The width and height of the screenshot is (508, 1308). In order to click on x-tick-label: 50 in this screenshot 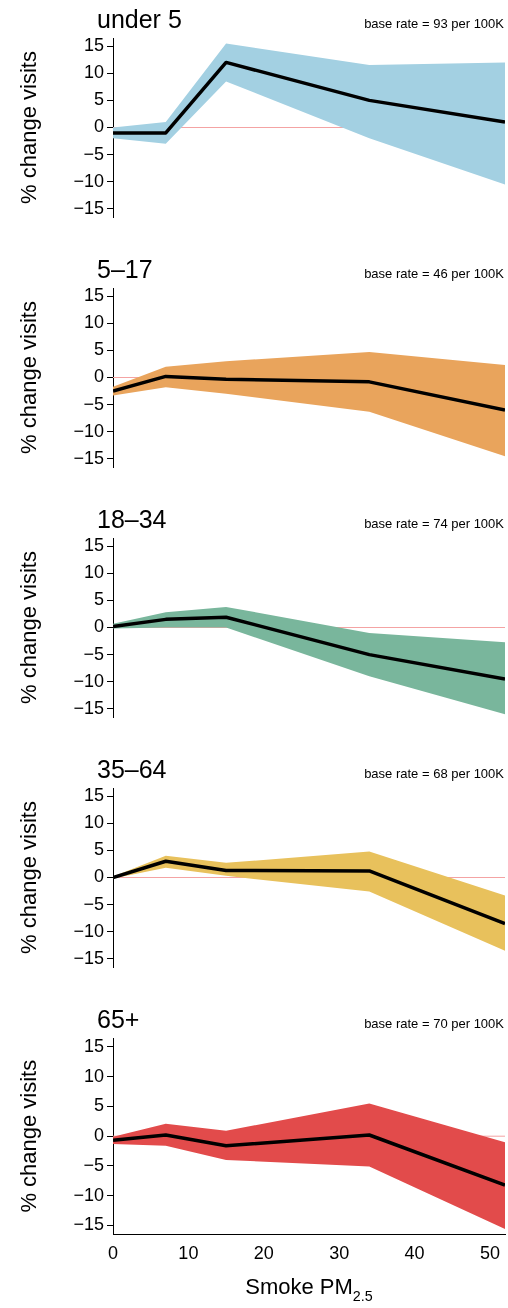, I will do `click(489, 1253)`.